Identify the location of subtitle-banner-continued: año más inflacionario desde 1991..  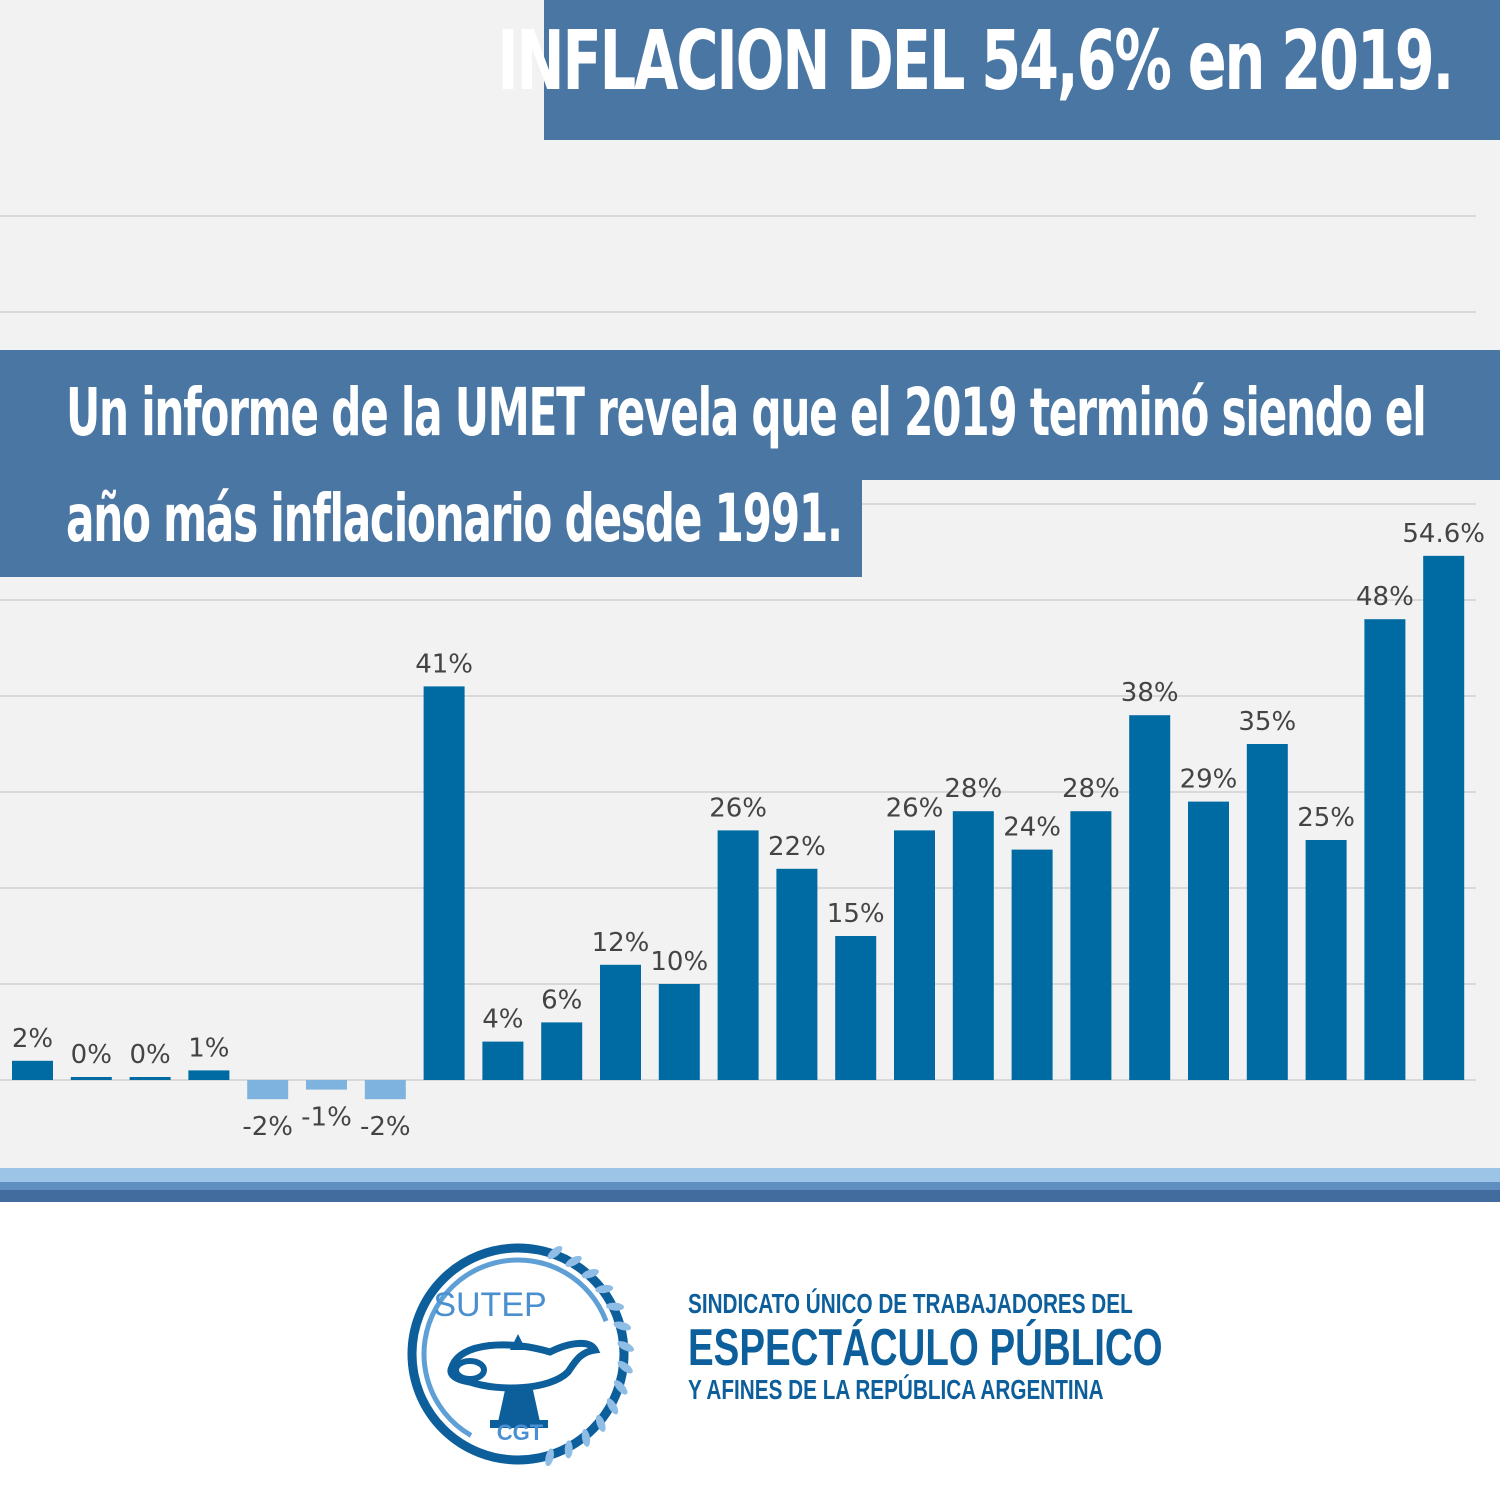
(431, 528).